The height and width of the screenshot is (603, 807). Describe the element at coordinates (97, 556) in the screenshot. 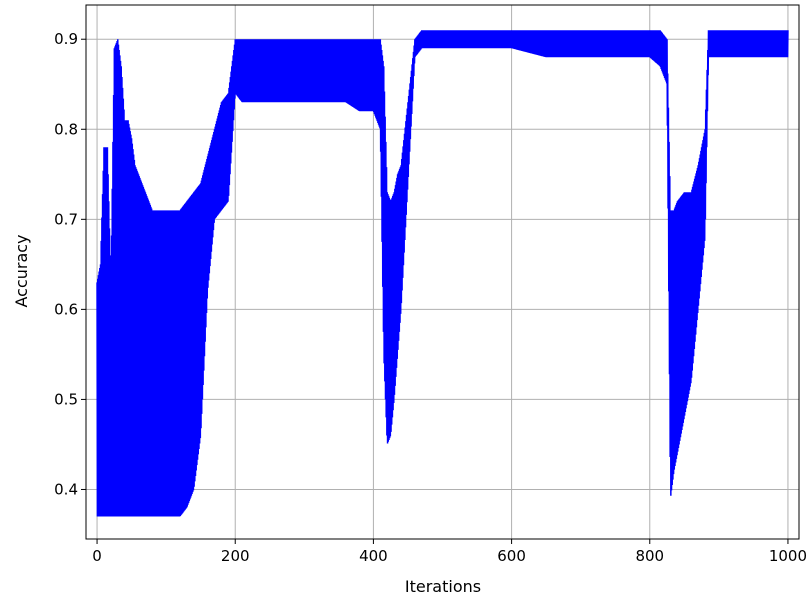

I see `x-tick-label: 0` at that location.